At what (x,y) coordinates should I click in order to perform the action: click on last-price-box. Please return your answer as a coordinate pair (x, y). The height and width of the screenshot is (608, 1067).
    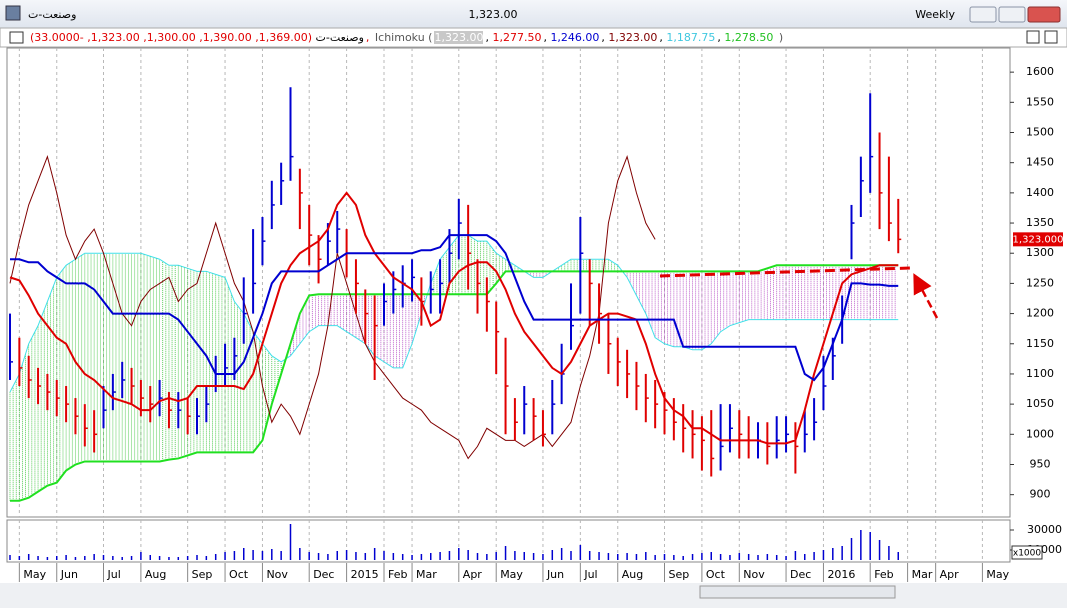
    Looking at the image, I should click on (1038, 239).